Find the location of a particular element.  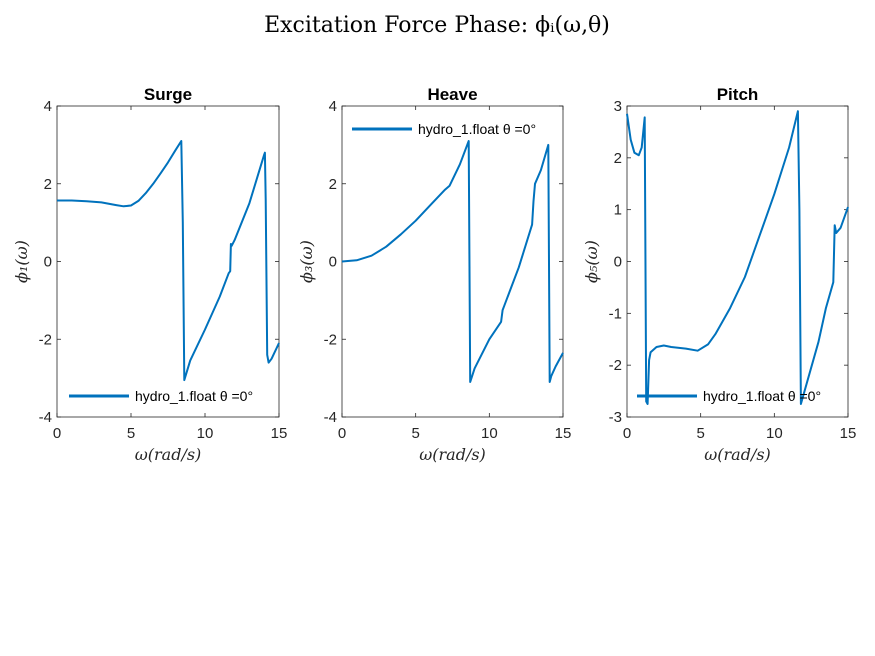

subplot-title: Heave is located at coordinates (452, 94).